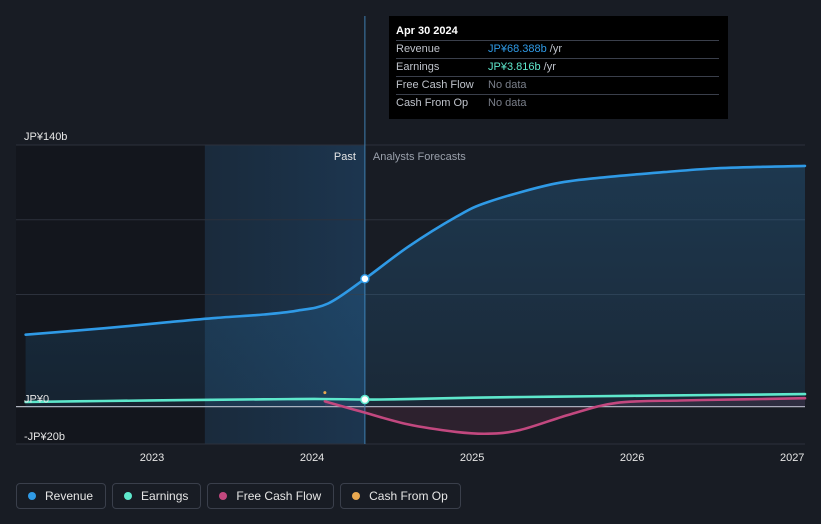 Image resolution: width=821 pixels, height=524 pixels. What do you see at coordinates (279, 496) in the screenshot?
I see `legend-label: Free Cash Flow` at bounding box center [279, 496].